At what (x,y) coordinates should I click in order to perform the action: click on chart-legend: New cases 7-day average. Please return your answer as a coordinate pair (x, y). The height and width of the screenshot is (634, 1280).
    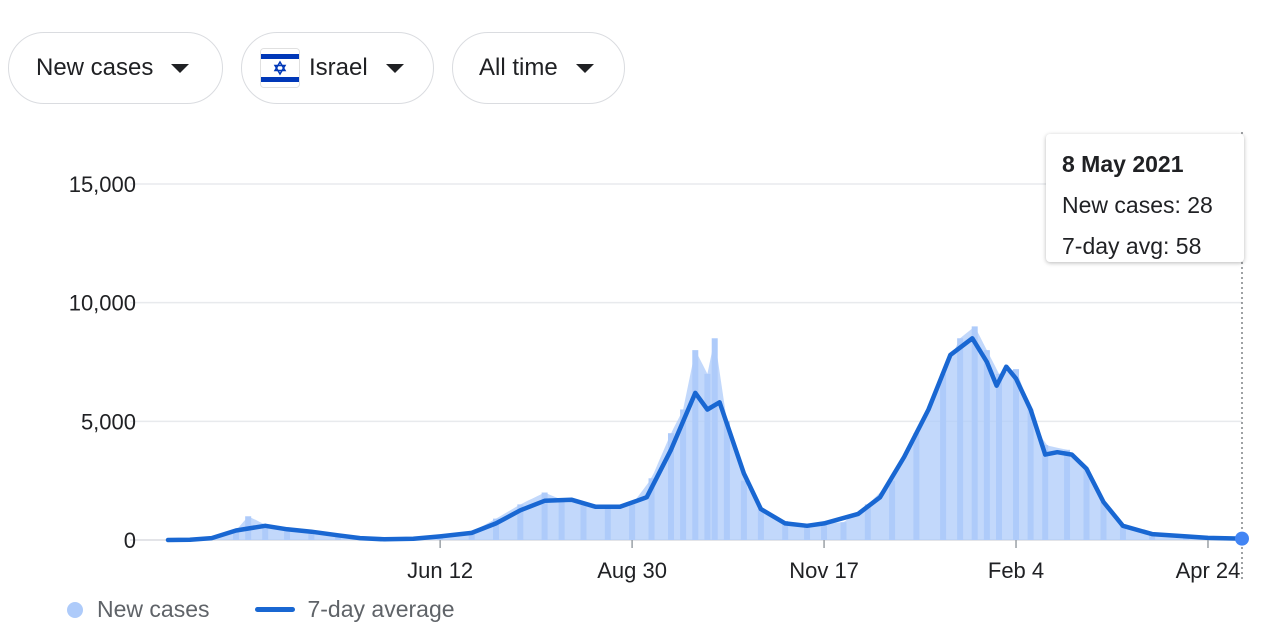
    Looking at the image, I should click on (261, 609).